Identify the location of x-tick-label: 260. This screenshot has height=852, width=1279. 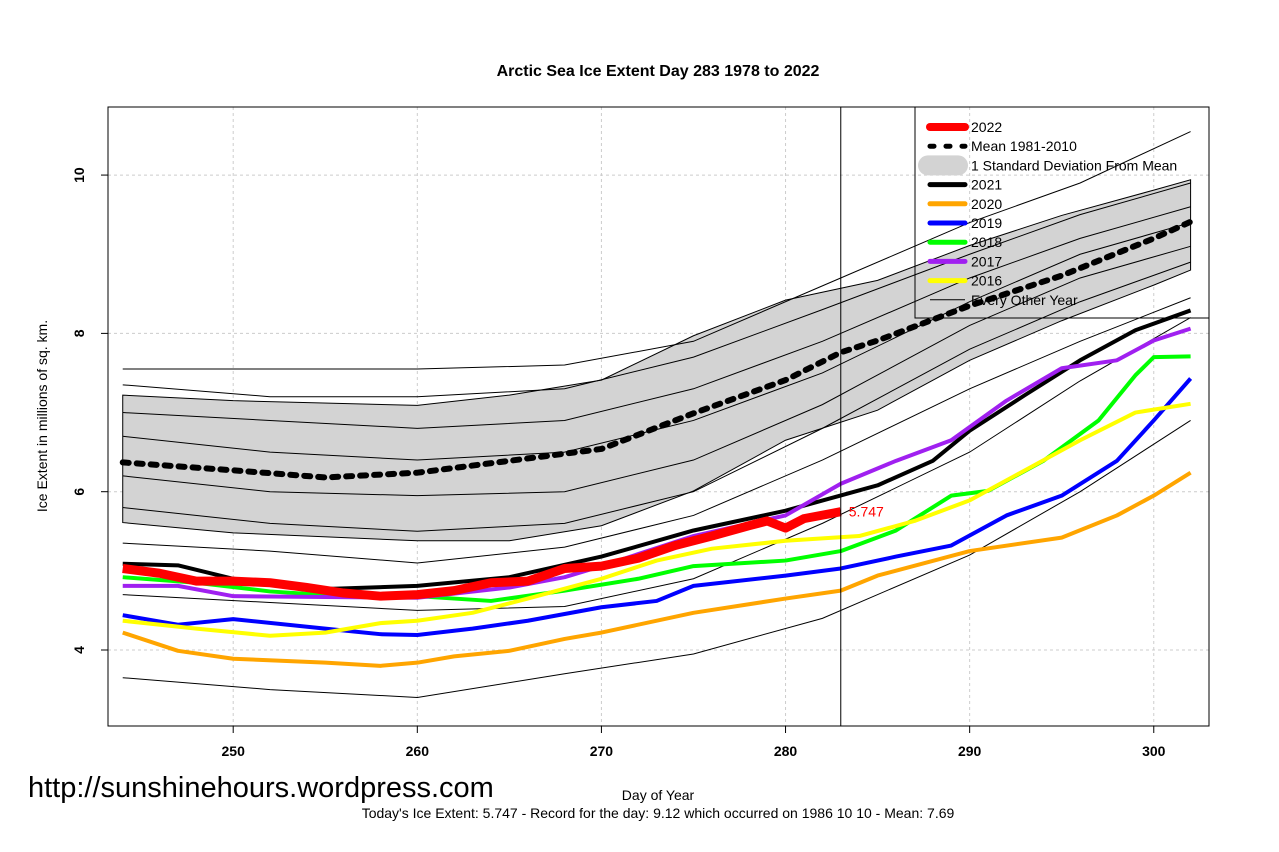
(418, 751).